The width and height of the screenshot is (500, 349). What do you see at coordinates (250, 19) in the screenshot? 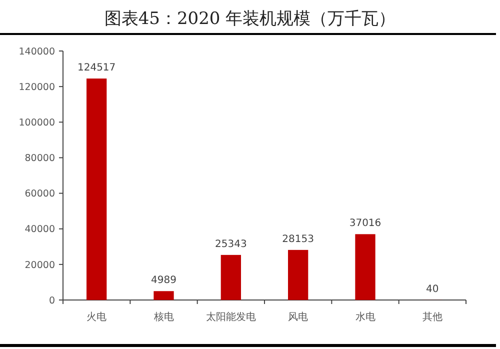
I see `chart-title: 图表45：2020 年装机规模（万千瓦）` at bounding box center [250, 19].